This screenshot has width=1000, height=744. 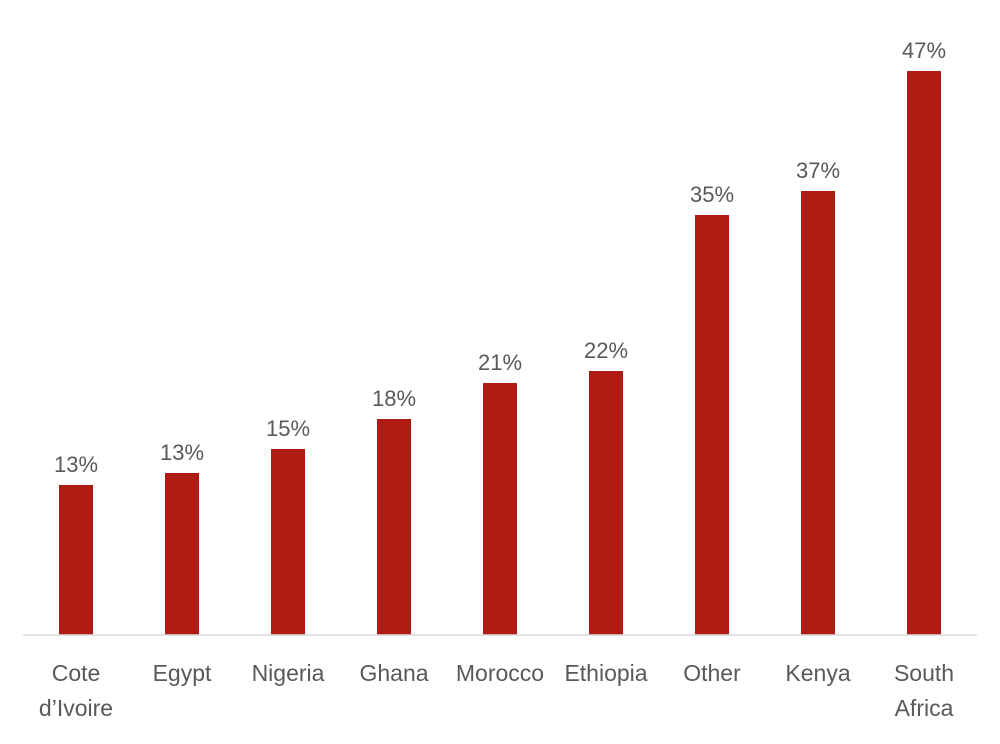 I want to click on bar-south-africa, so click(x=924, y=353).